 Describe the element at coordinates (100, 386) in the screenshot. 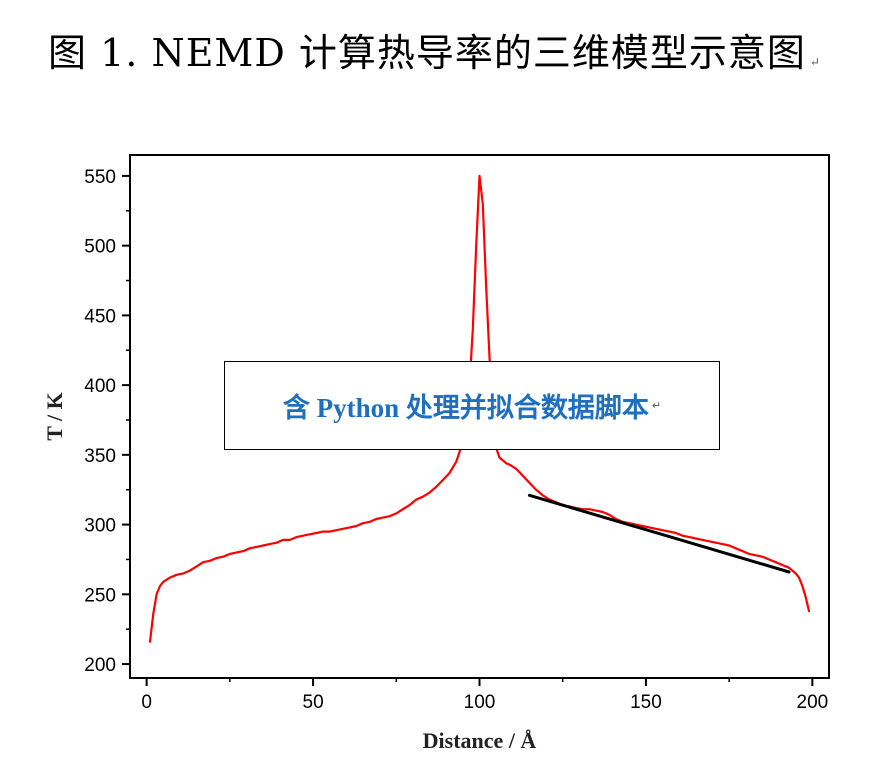

I see `y-tick-label-400: 400` at that location.